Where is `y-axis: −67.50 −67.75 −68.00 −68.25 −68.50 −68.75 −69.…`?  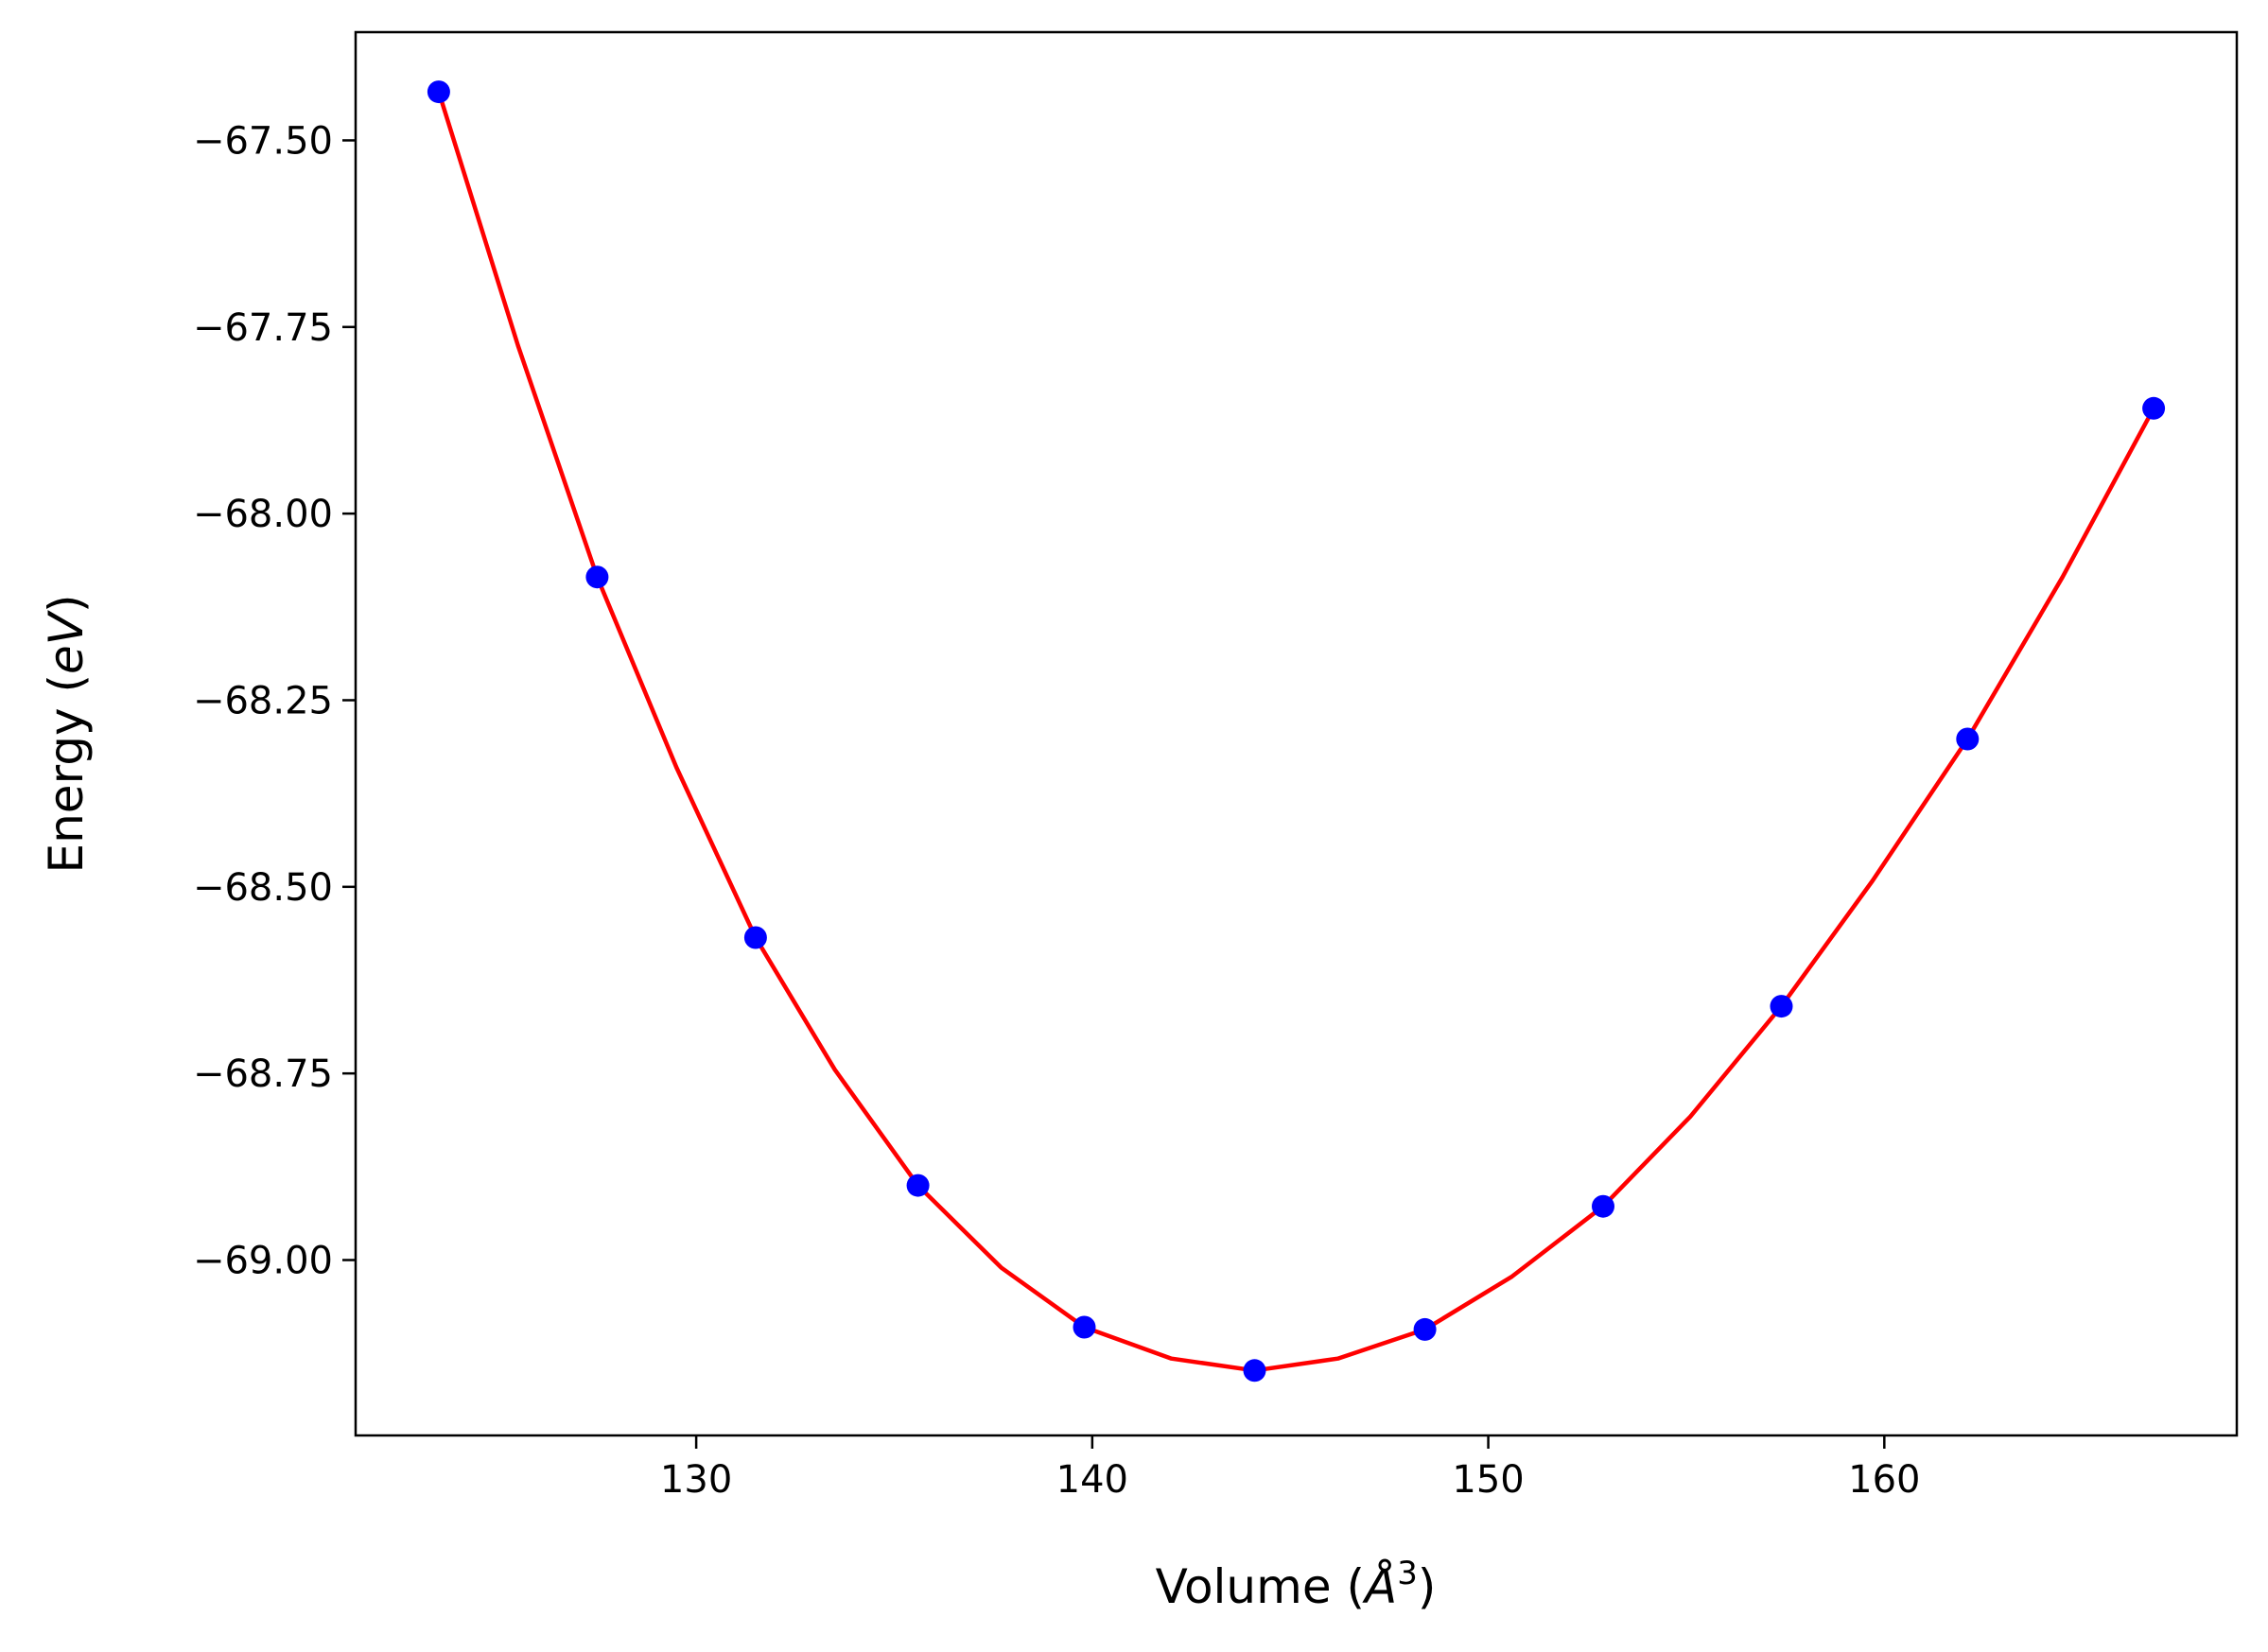
y-axis: −67.50 −67.75 −68.00 −68.25 −68.50 −68.75 −69.… is located at coordinates (274, 701).